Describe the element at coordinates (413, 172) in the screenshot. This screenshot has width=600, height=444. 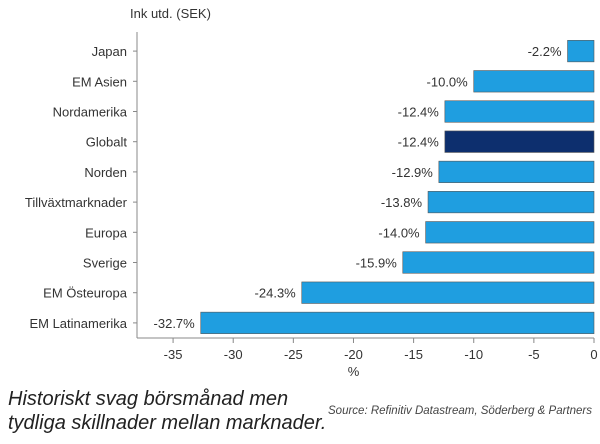
I see `value-label: -12.9%` at that location.